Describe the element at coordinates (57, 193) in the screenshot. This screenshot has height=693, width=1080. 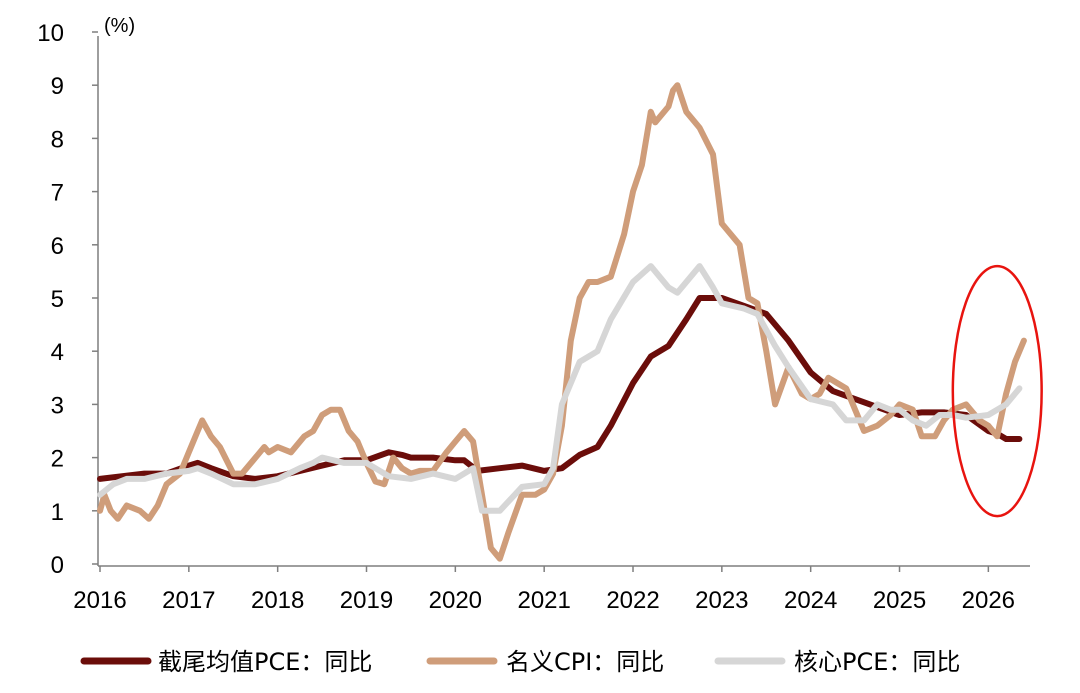
I see `y-tick-label: 7` at that location.